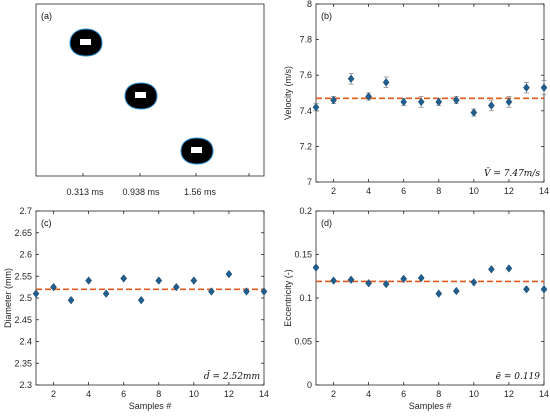 The height and width of the screenshot is (420, 550). Describe the element at coordinates (403, 191) in the screenshot. I see `velocity-xtick-label: 6` at that location.